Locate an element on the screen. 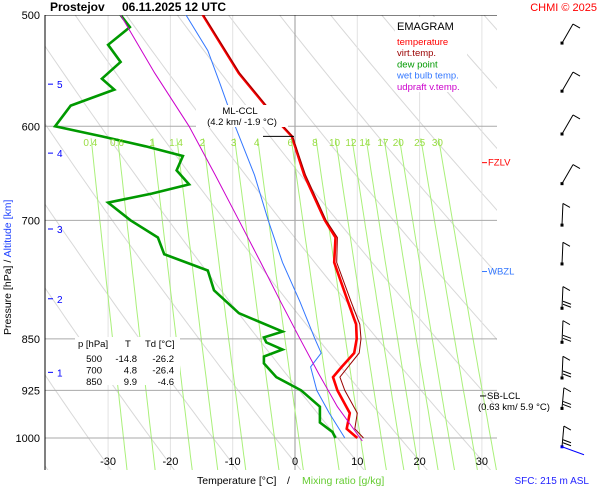 The image size is (600, 500). x-tick-label: 0 is located at coordinates (295, 462).